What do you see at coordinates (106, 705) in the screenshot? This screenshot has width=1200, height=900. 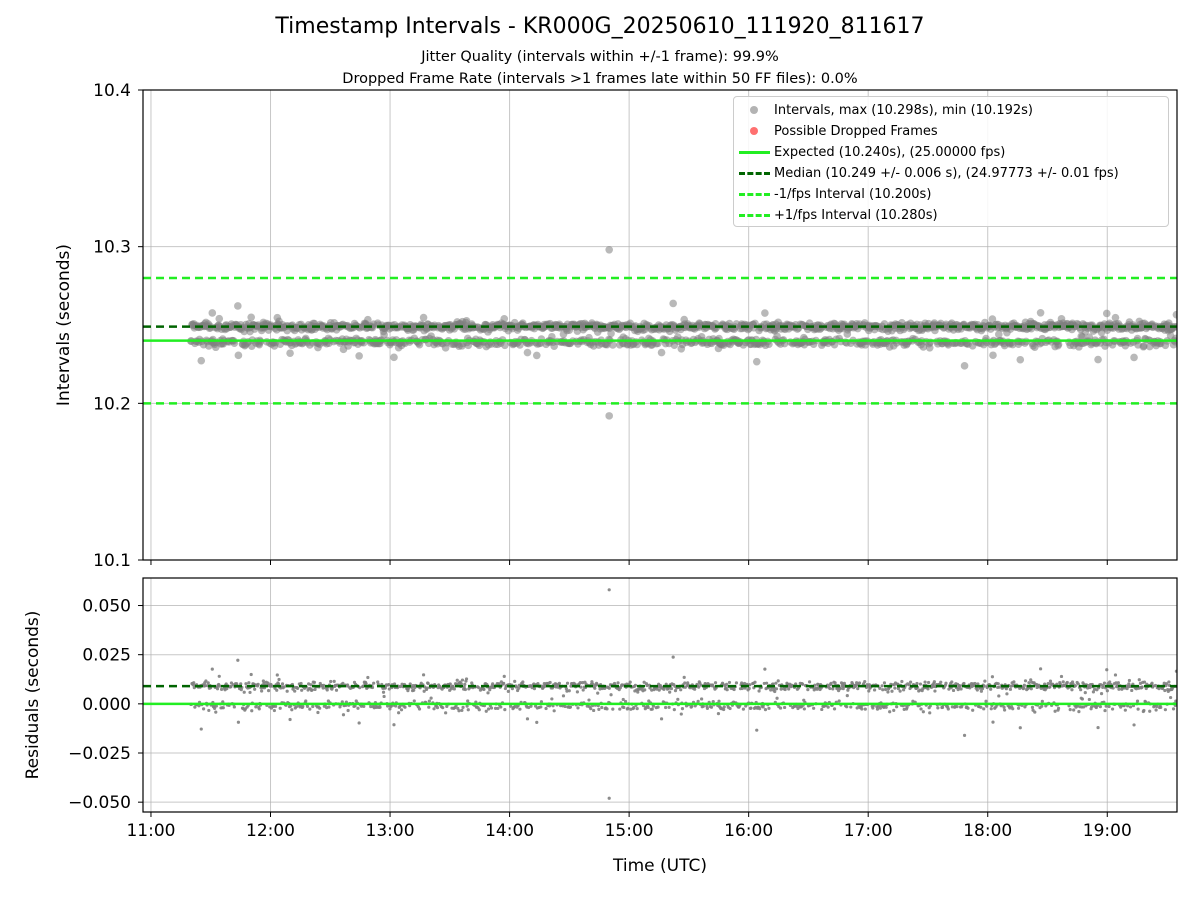 I see `y-tick-label: 0.000` at bounding box center [106, 705].